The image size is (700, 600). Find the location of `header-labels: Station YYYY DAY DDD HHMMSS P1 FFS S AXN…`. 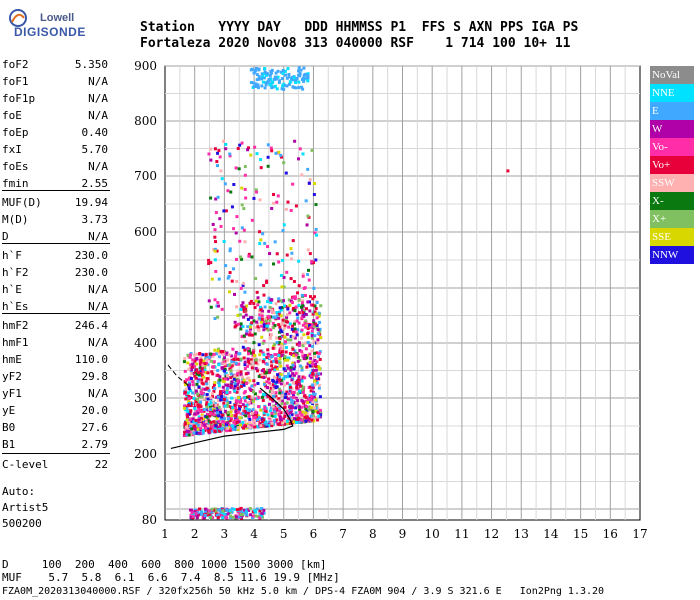

header-labels: Station YYYY DAY DDD HHMMSS P1 FFS S AXN… is located at coordinates (359, 27).